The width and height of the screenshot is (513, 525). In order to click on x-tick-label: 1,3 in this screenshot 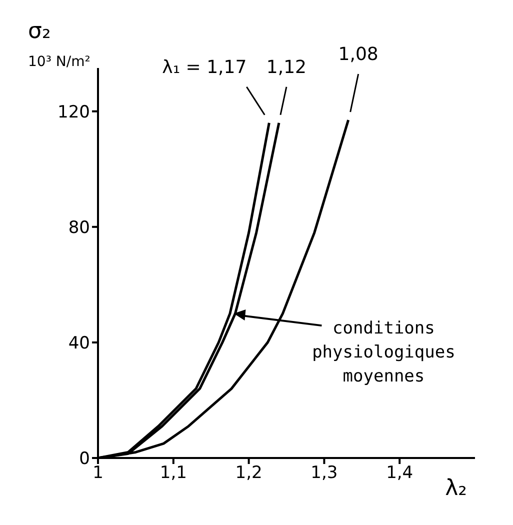, I will do `click(324, 473)`.